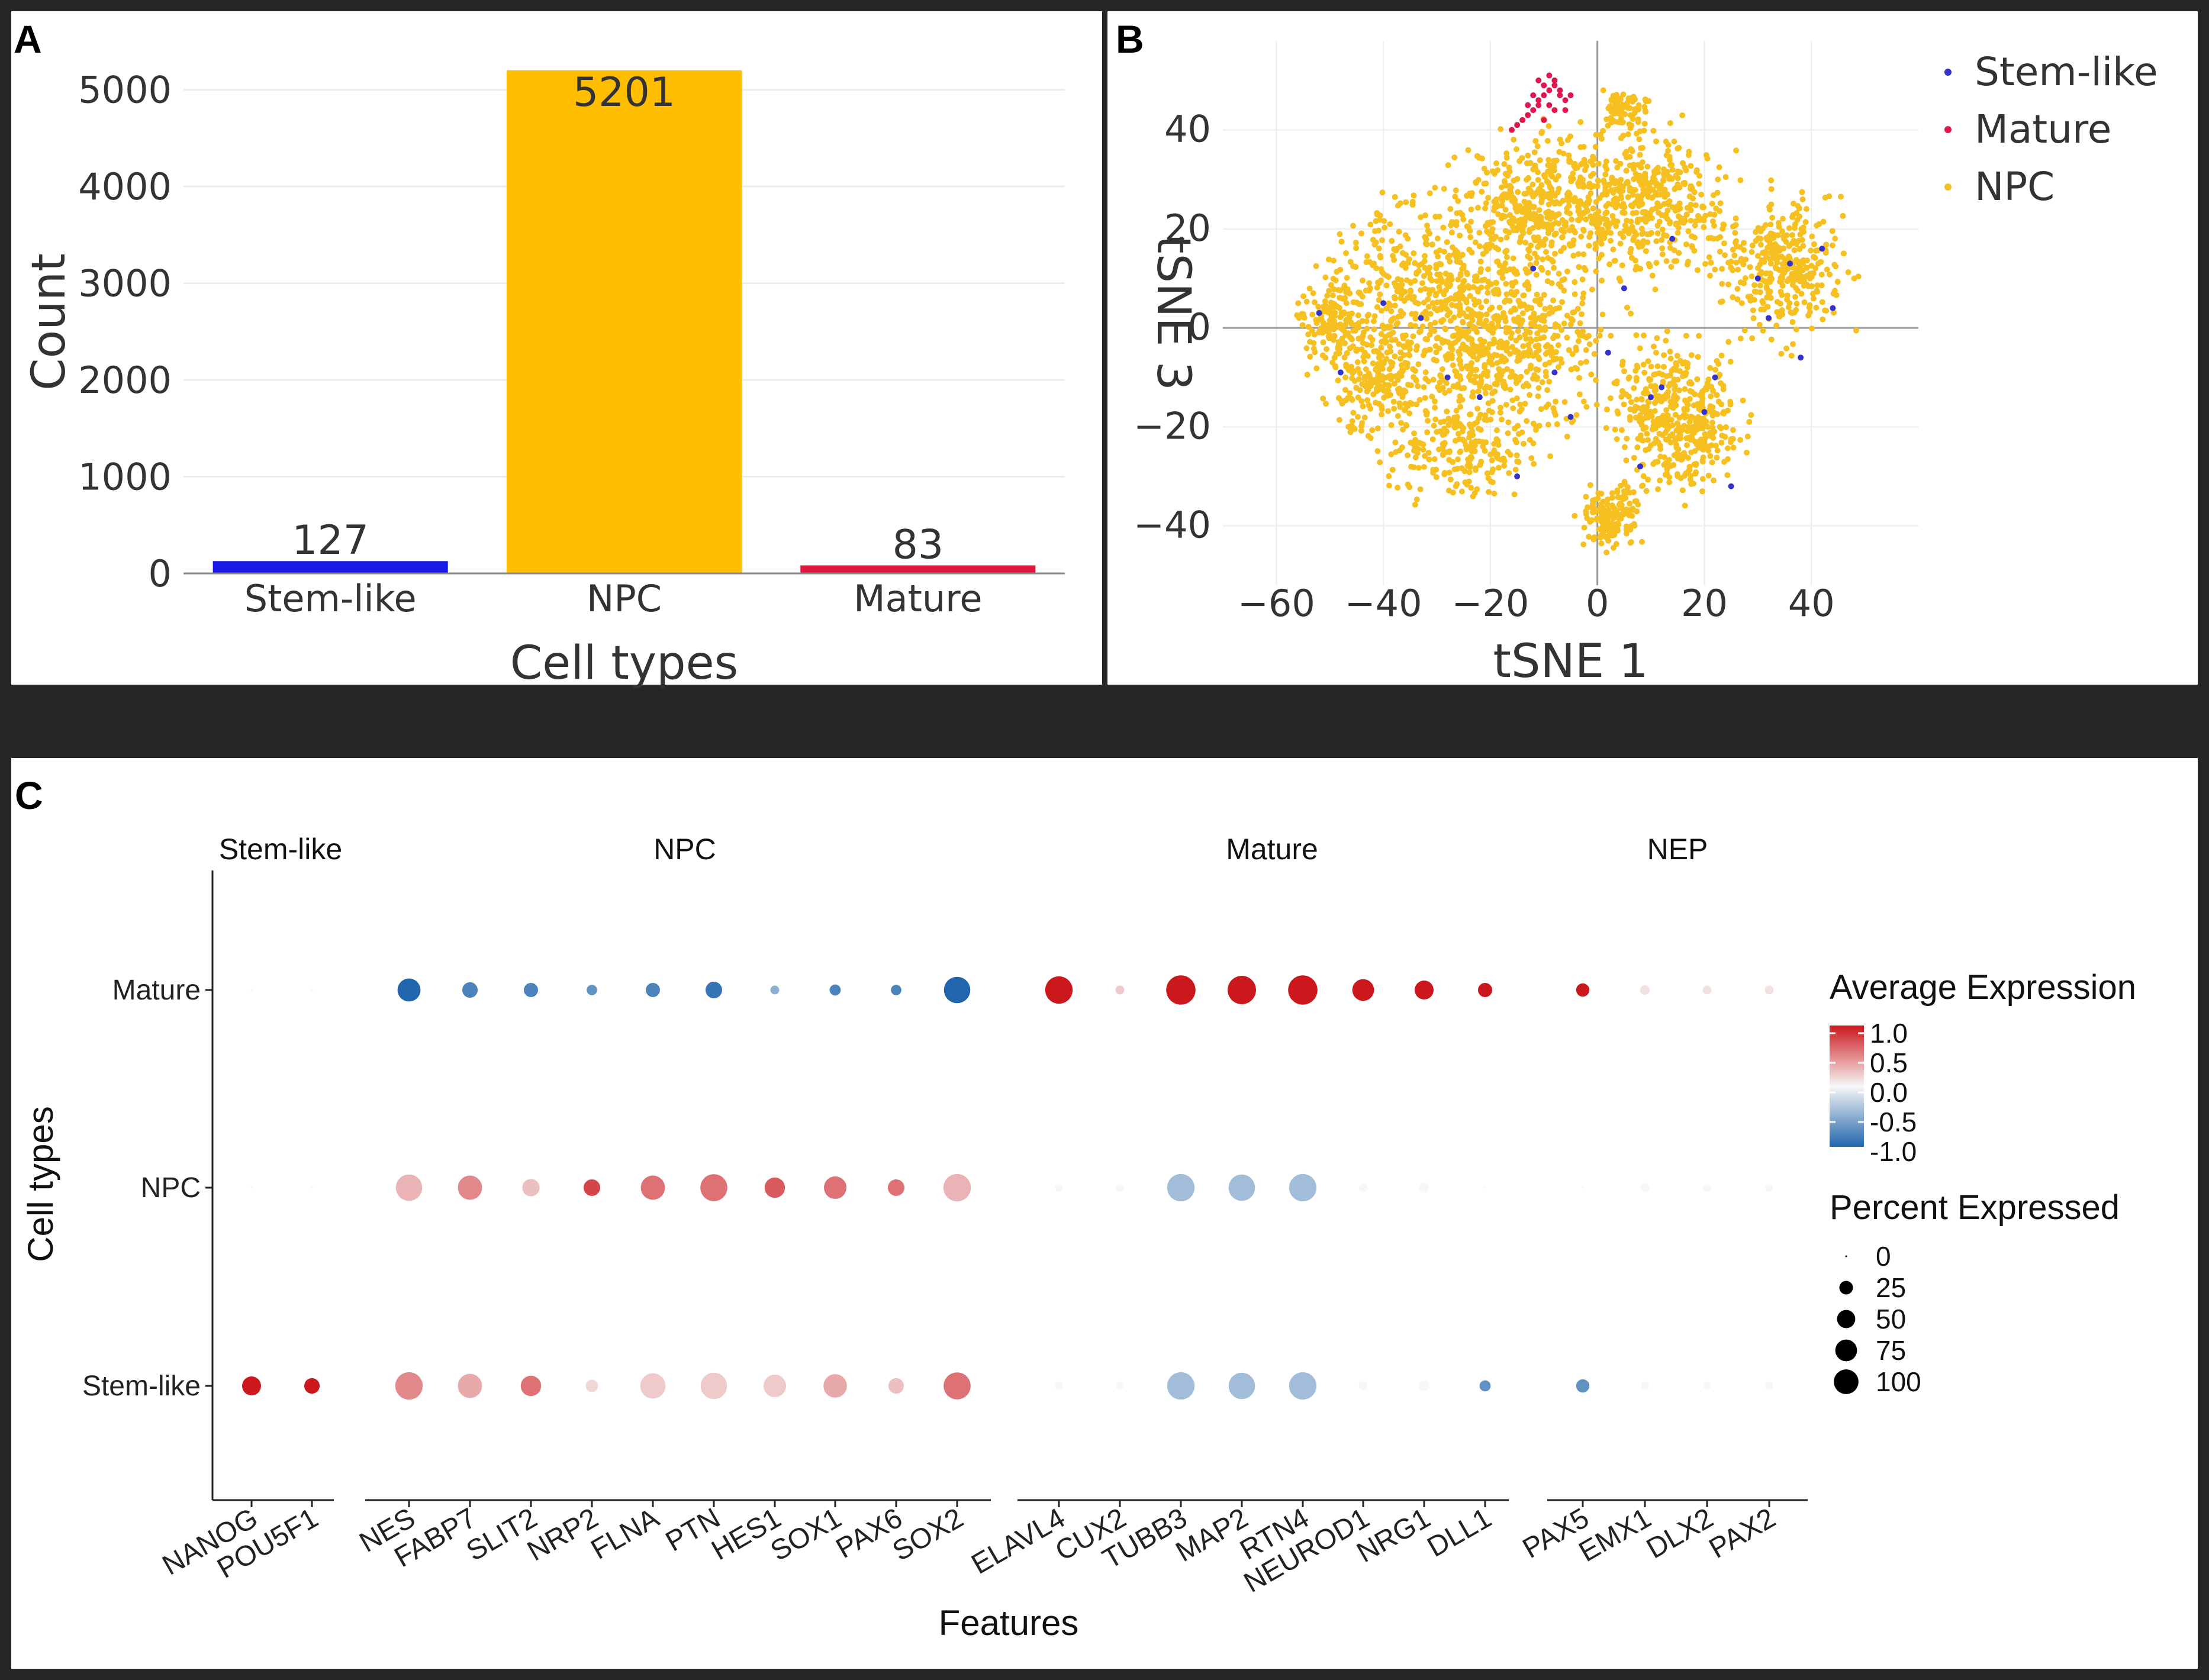  Describe the element at coordinates (624, 598) in the screenshot. I see `x-tick-label: NPC` at that location.